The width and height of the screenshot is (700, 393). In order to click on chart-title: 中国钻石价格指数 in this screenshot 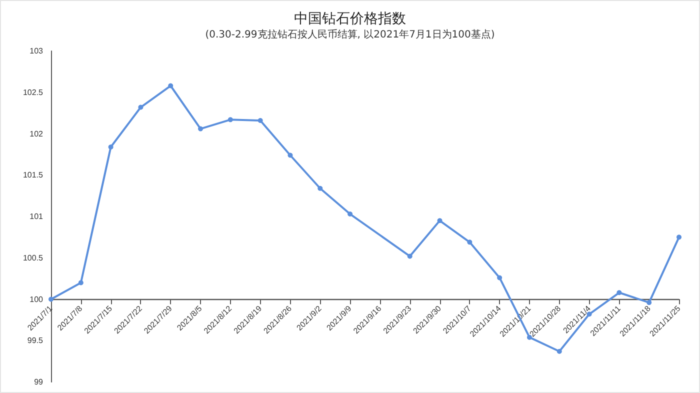, I will do `click(350, 19)`.